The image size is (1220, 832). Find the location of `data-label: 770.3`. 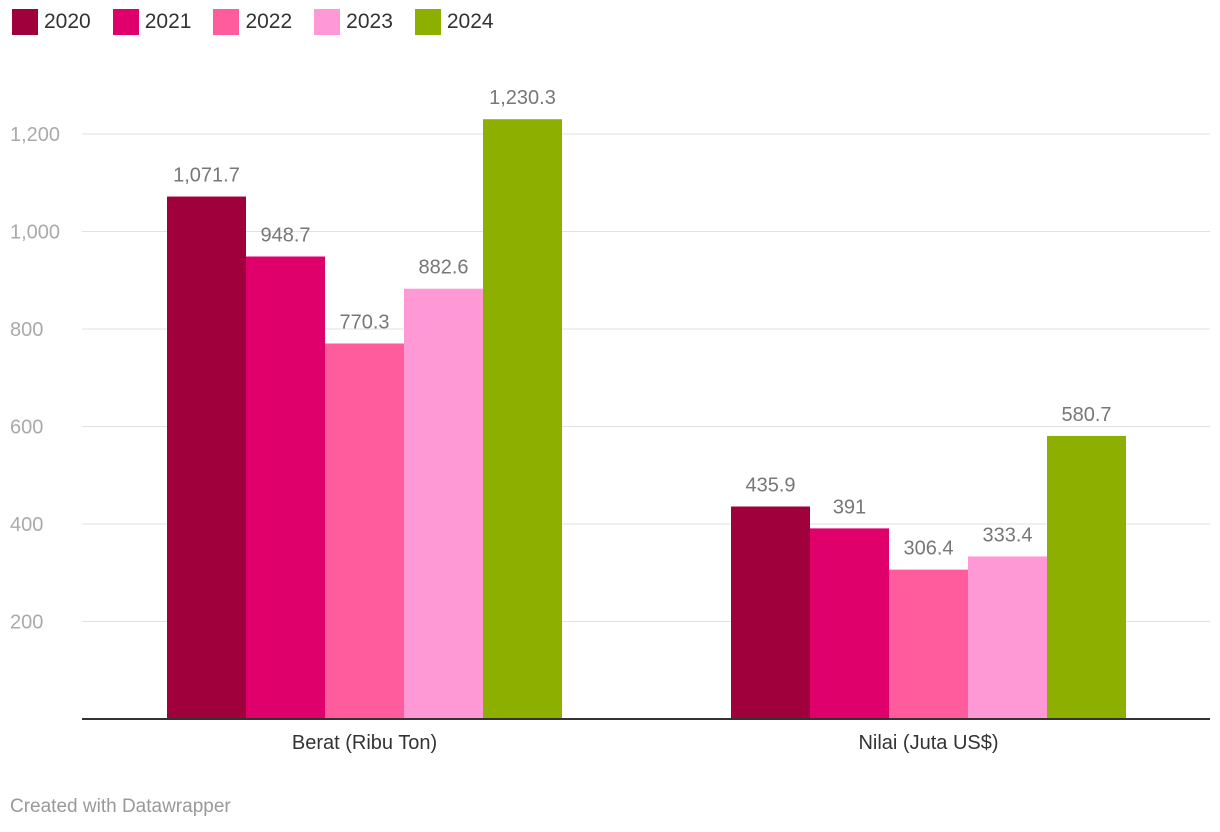

data-label: 770.3 is located at coordinates (364, 322).